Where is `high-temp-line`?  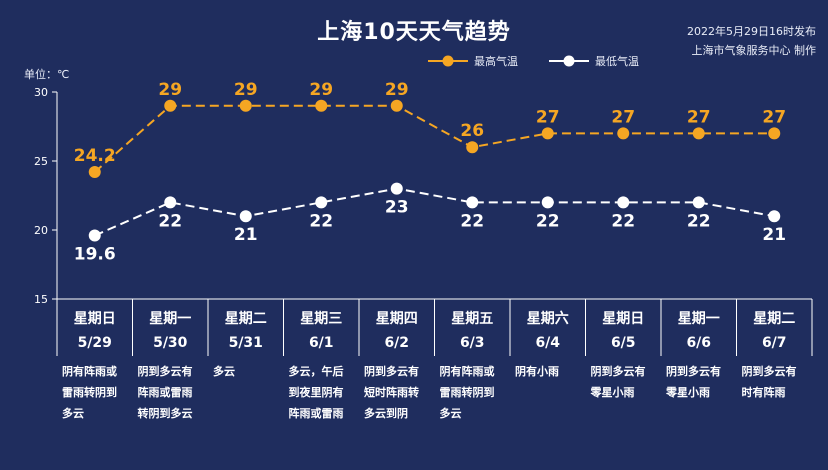 high-temp-line is located at coordinates (434, 138).